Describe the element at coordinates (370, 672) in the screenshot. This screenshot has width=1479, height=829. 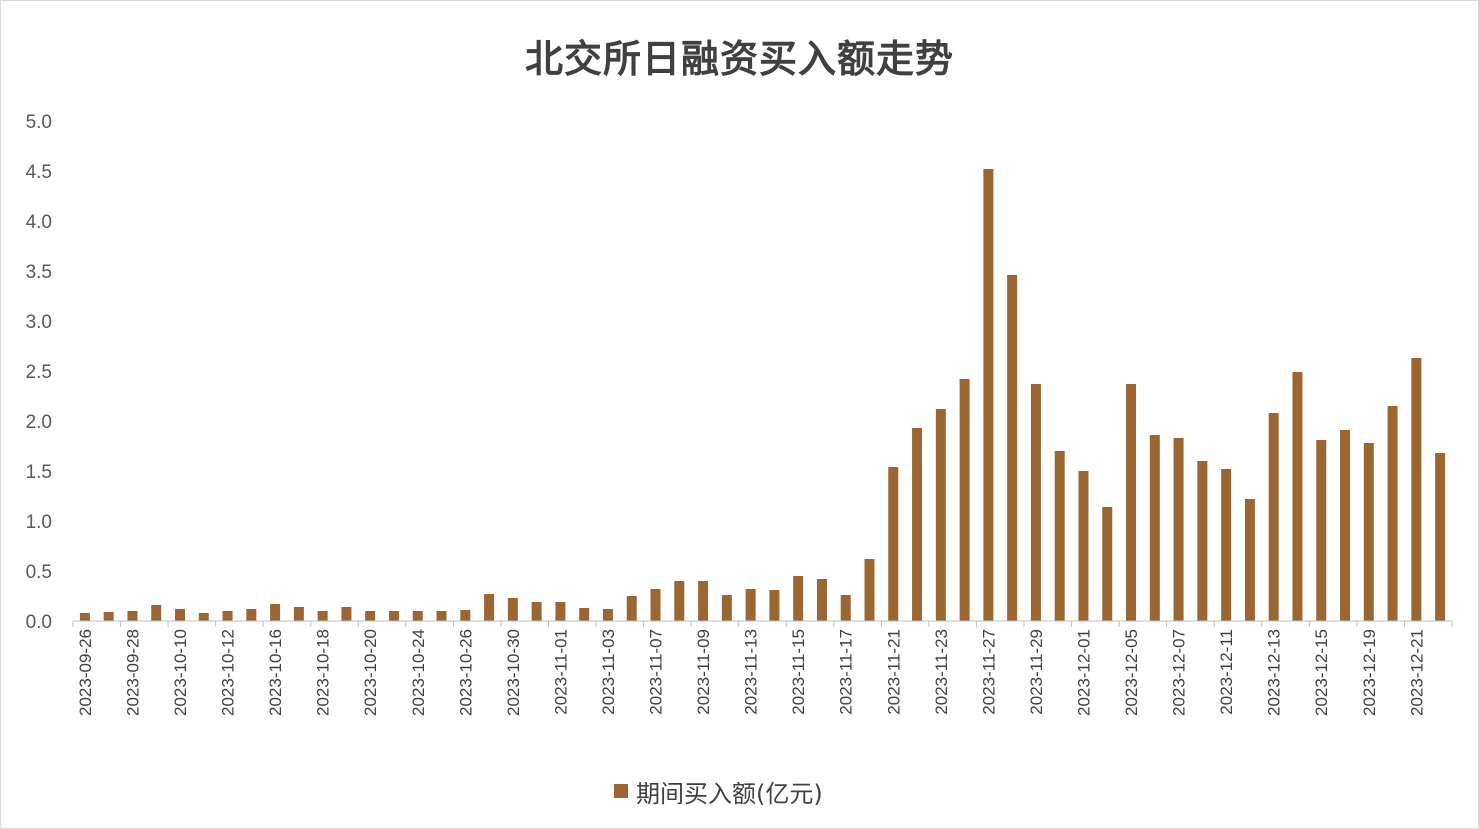
I see `x-tick-label: 2023-10-20` at that location.